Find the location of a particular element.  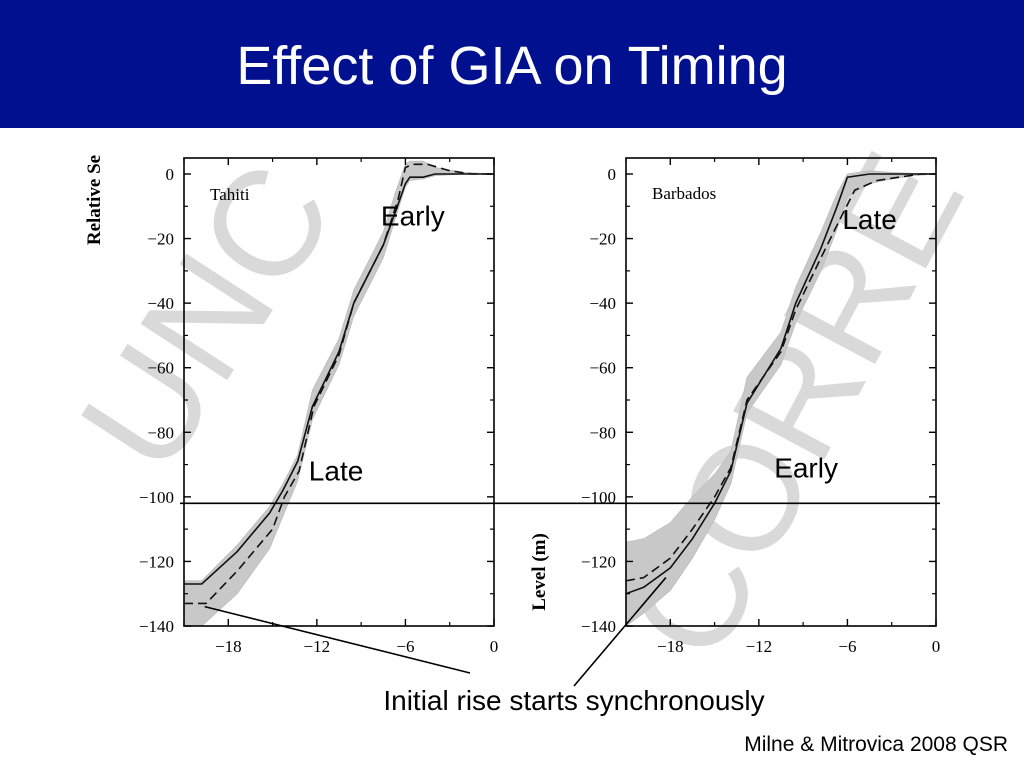

callout-pointer-barbados is located at coordinates (620, 632).